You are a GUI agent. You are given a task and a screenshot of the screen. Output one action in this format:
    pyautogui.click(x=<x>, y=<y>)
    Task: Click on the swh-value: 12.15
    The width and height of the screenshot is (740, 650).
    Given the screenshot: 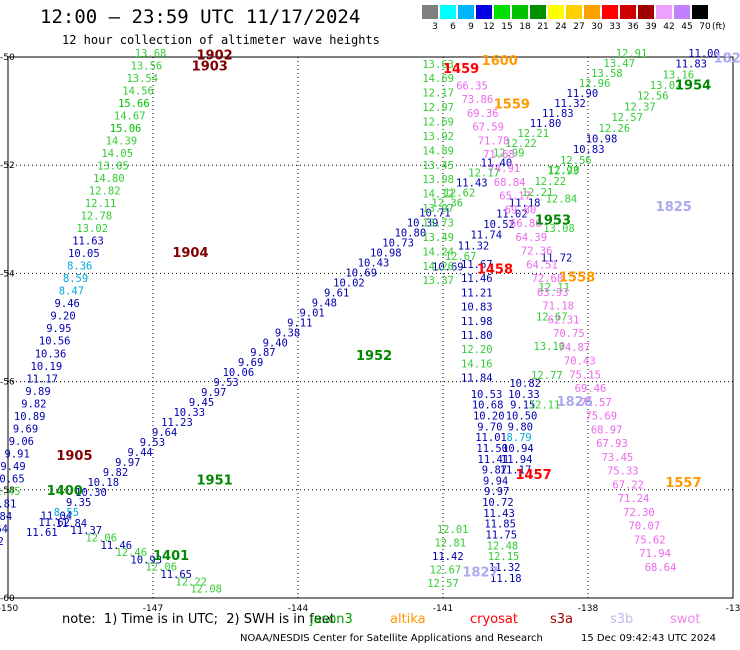 What is the action you would take?
    pyautogui.click(x=504, y=557)
    